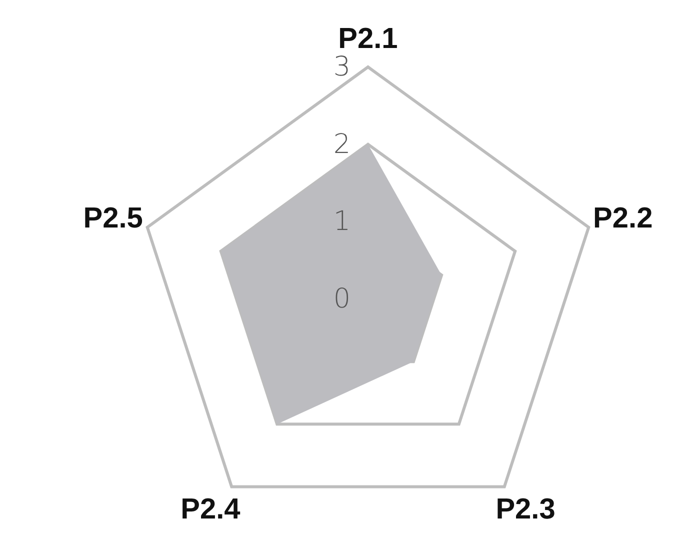 The height and width of the screenshot is (539, 691). What do you see at coordinates (623, 218) in the screenshot?
I see `spoke-label: P2.2` at bounding box center [623, 218].